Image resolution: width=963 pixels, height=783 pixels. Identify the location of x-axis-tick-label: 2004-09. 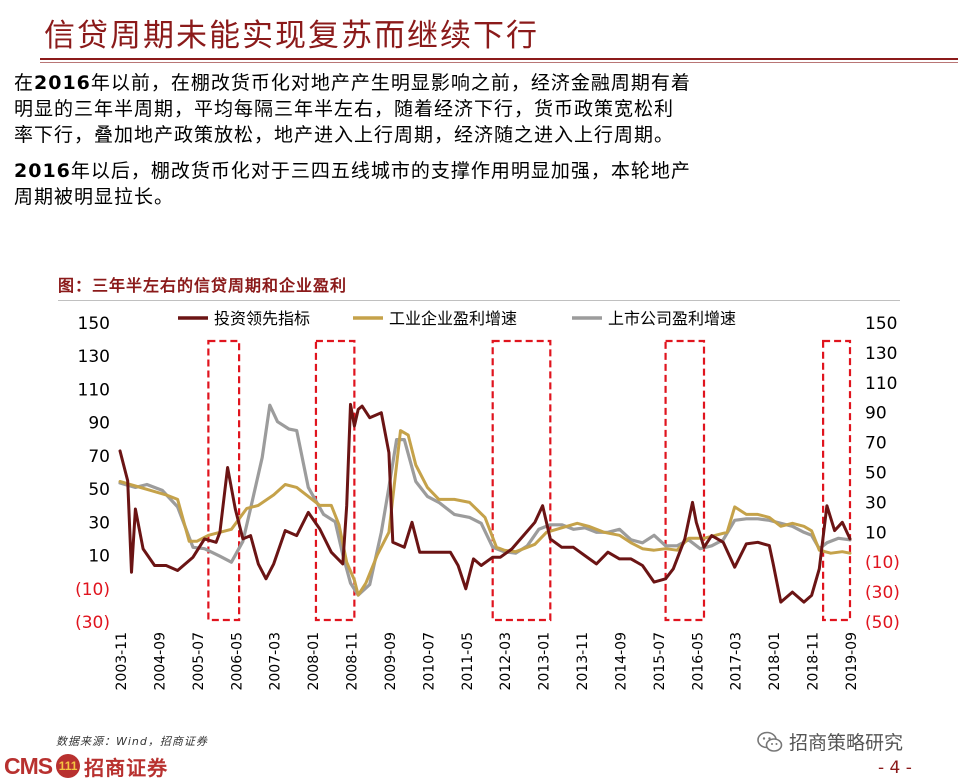
(160, 661).